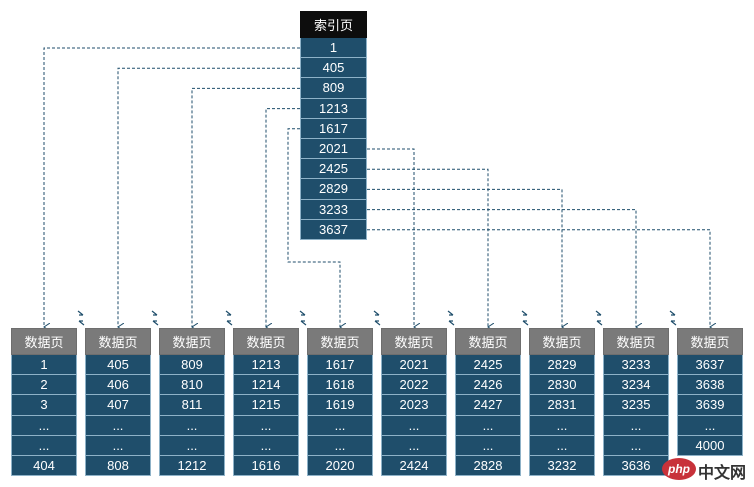 This screenshot has height=487, width=754. Describe the element at coordinates (118, 365) in the screenshot. I see `data-row: 405` at that location.